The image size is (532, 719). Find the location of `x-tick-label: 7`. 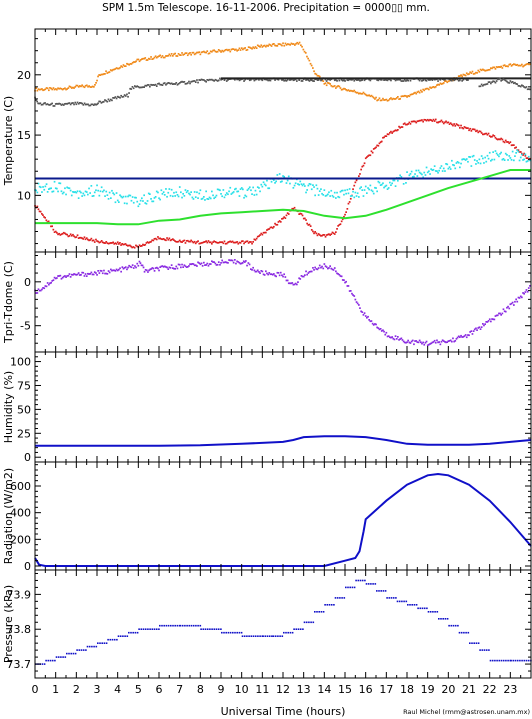

x-tick-label: 7 is located at coordinates (179, 689).